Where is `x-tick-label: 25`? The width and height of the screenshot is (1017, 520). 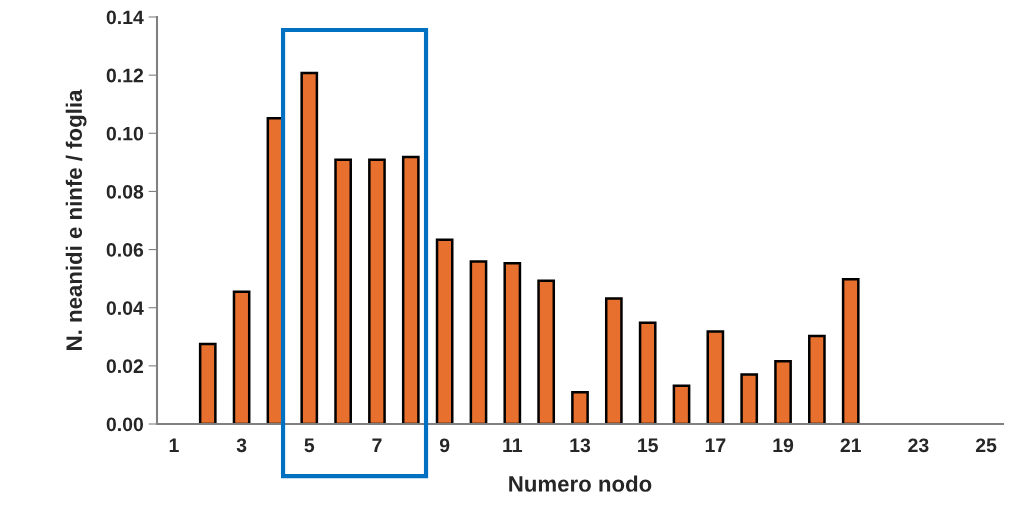
x-tick-label: 25 is located at coordinates (986, 445).